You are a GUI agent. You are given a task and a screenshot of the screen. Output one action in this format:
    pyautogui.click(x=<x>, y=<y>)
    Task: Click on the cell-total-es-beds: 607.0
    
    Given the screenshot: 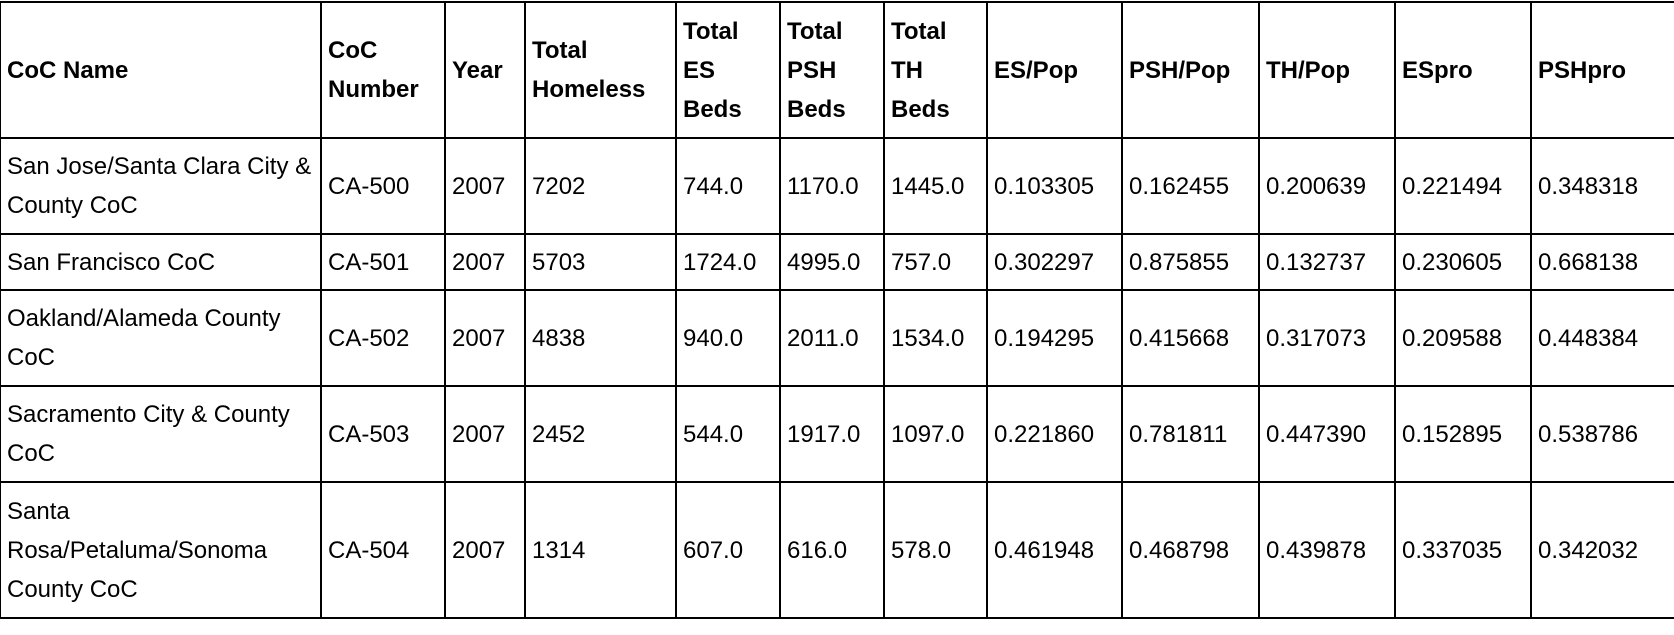 What is the action you would take?
    pyautogui.click(x=728, y=550)
    